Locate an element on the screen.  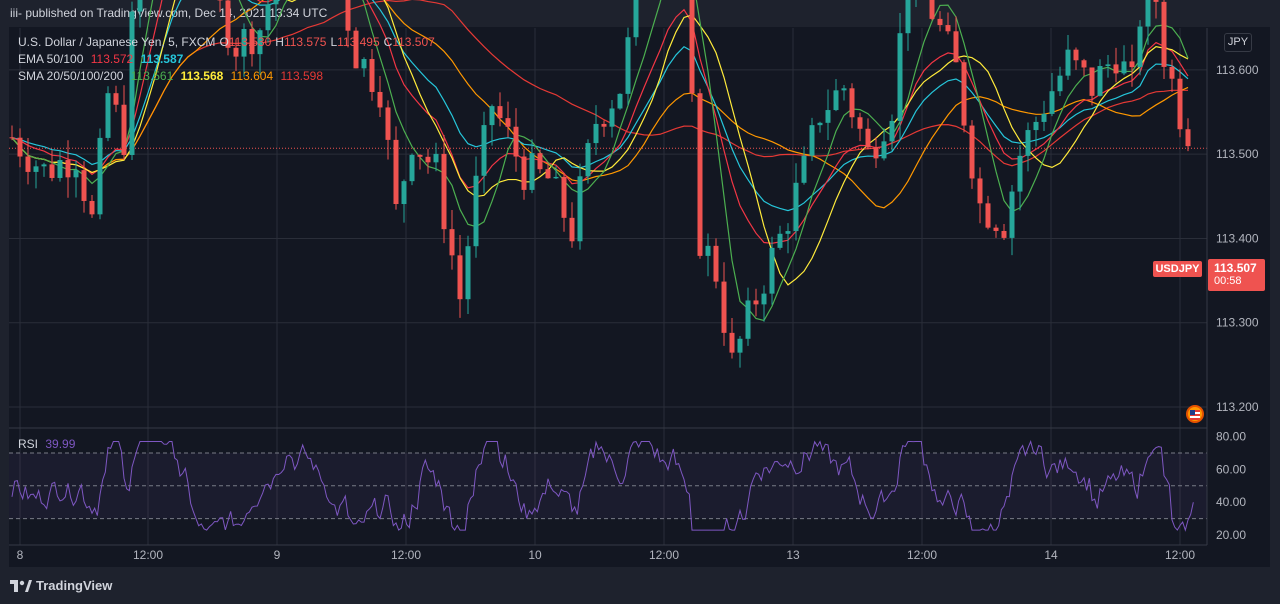
time-tick-label: 10 is located at coordinates (535, 555).